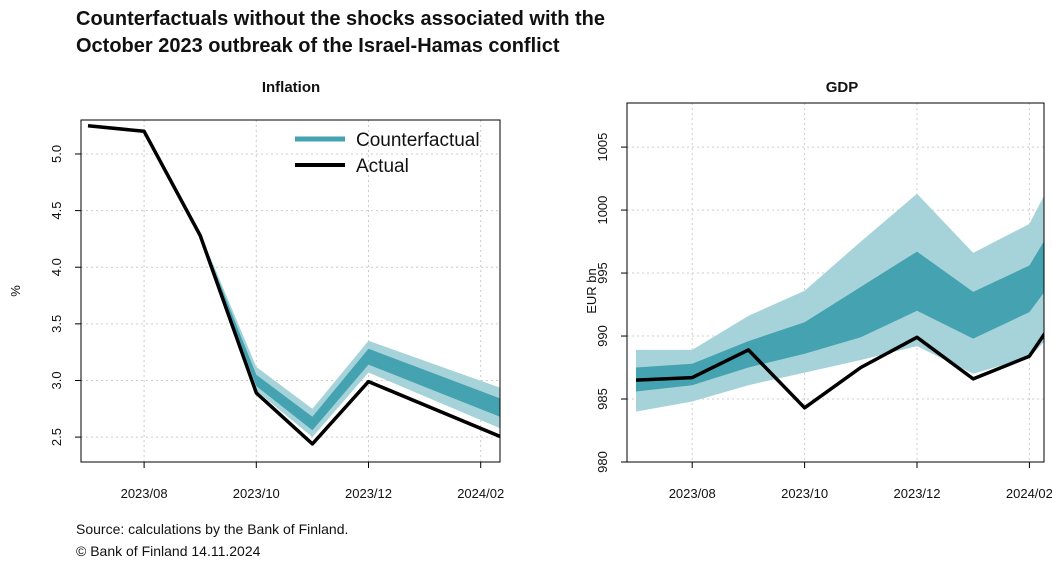 This screenshot has width=1052, height=562. I want to click on y-tick-label: 4.0, so click(56, 267).